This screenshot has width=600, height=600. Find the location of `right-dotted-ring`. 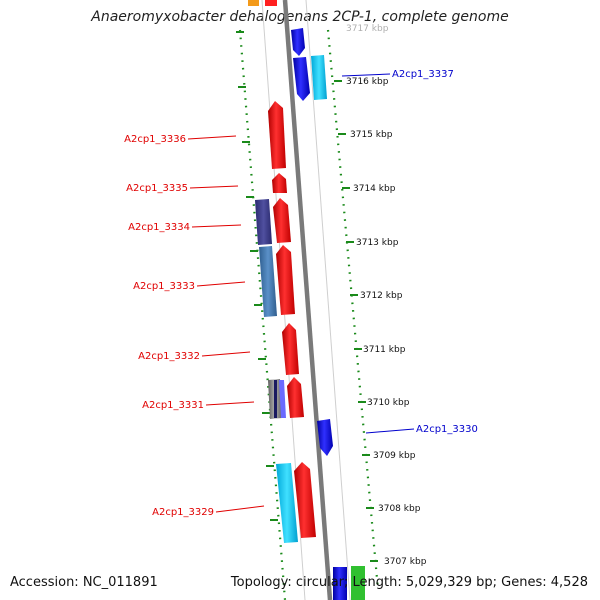

right-dotted-ring is located at coordinates (353, 310).